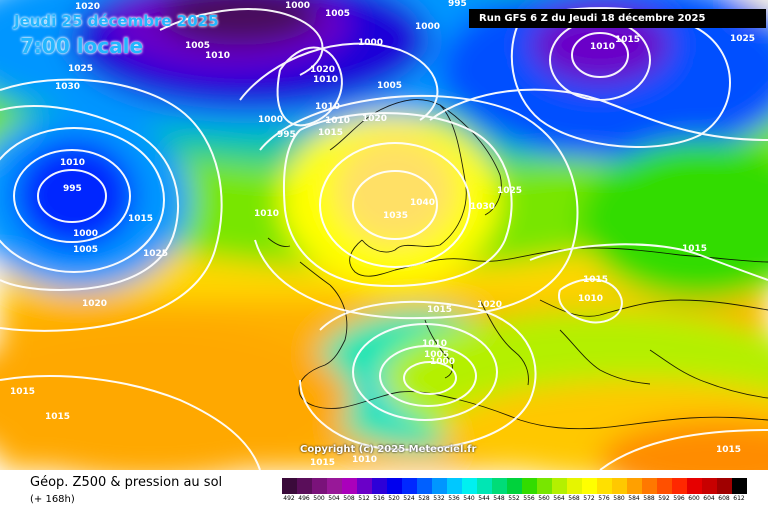  I want to click on legend-tick-label: 600, so click(694, 498).